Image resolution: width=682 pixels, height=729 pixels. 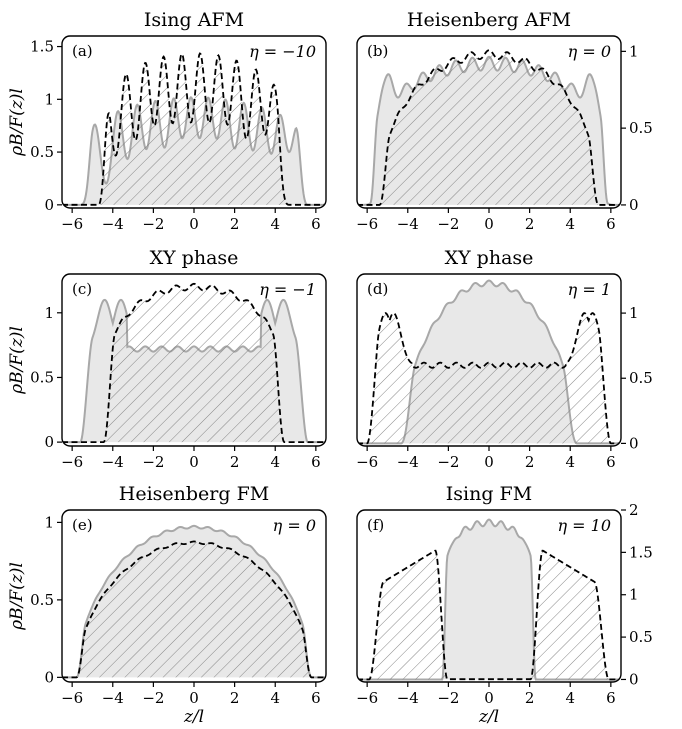 What do you see at coordinates (584, 525) in the screenshot?
I see `eta-annotation: η = 10` at bounding box center [584, 525].